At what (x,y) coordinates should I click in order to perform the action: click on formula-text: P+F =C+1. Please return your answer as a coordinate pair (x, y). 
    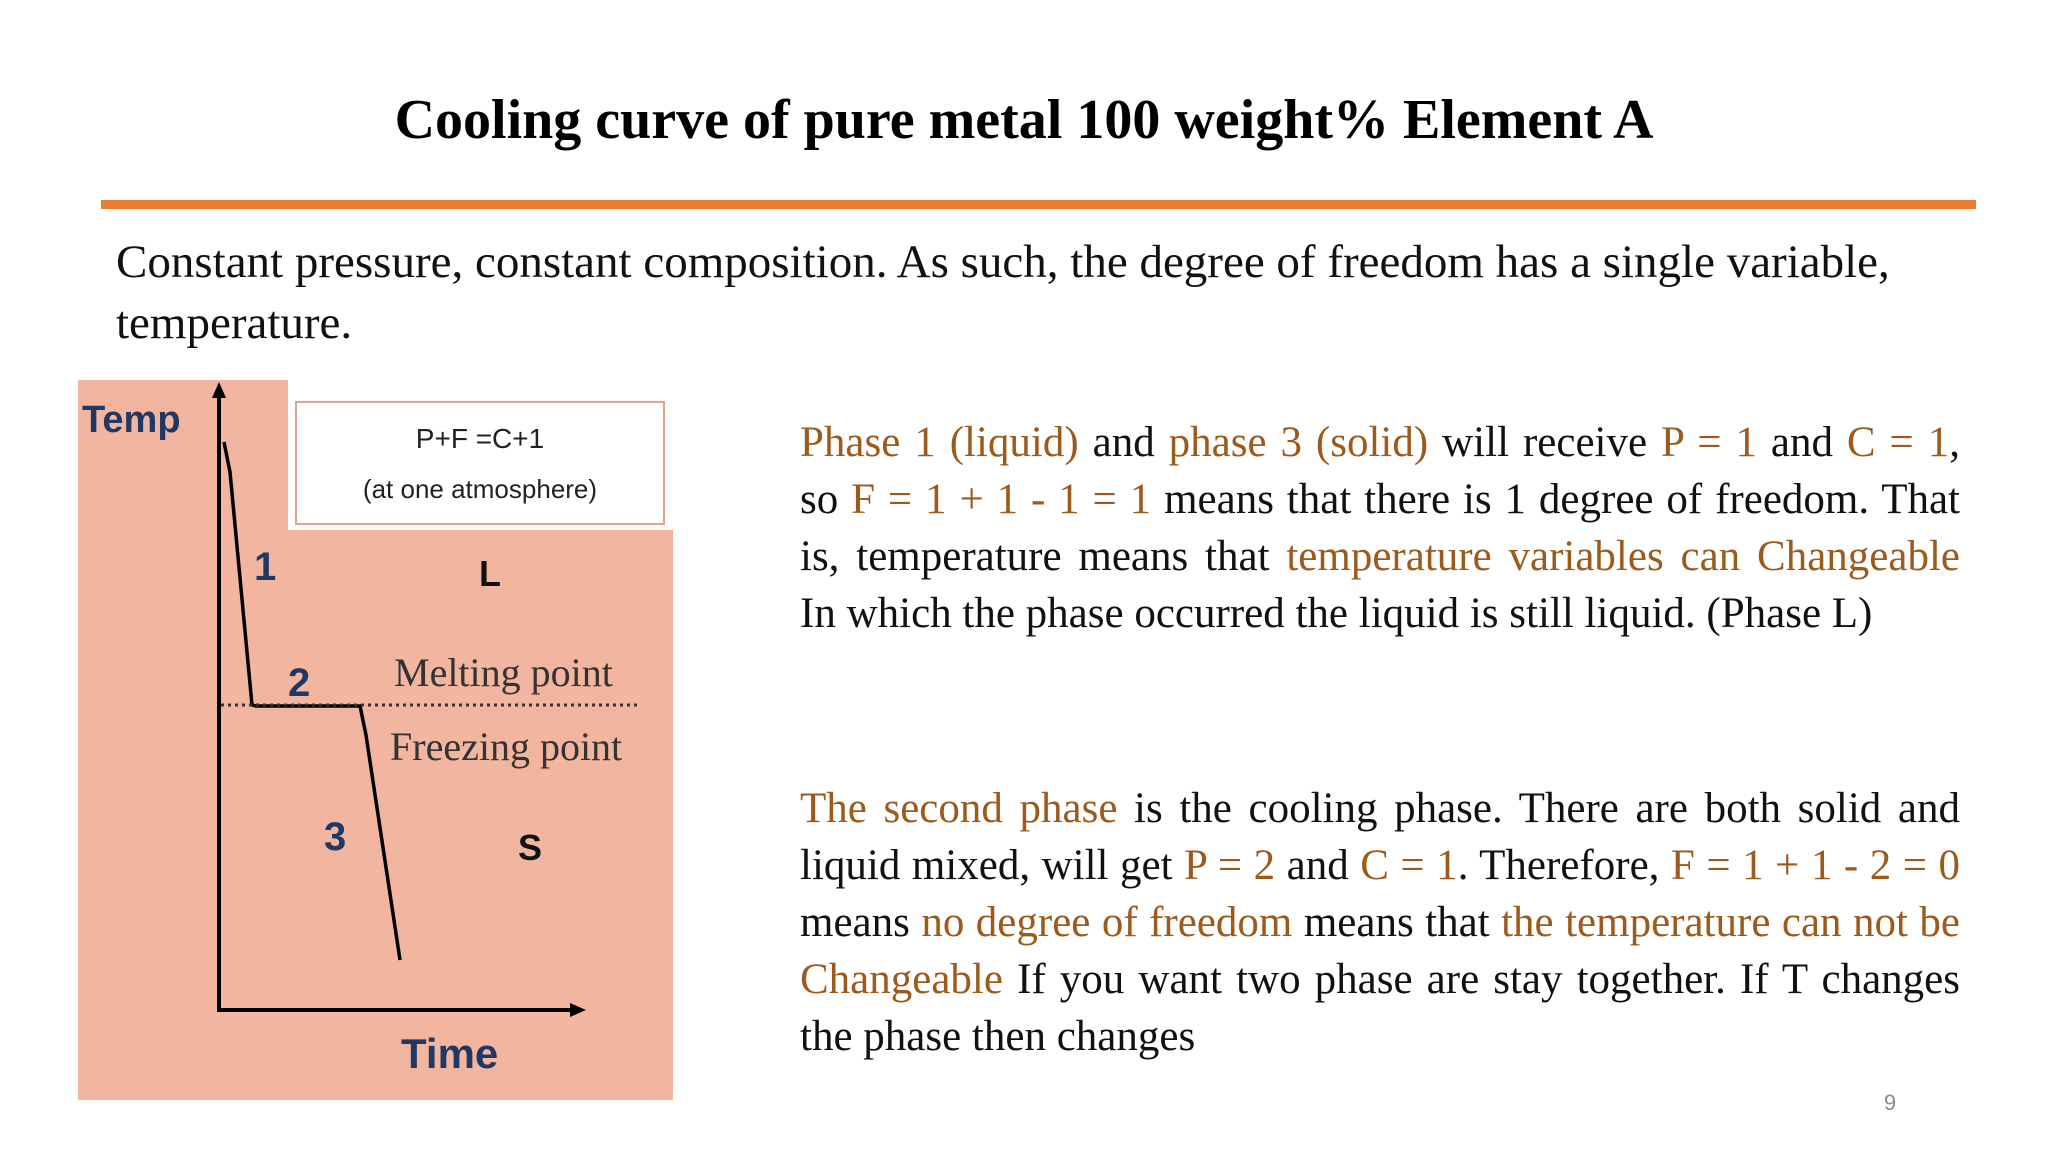
    Looking at the image, I should click on (480, 438).